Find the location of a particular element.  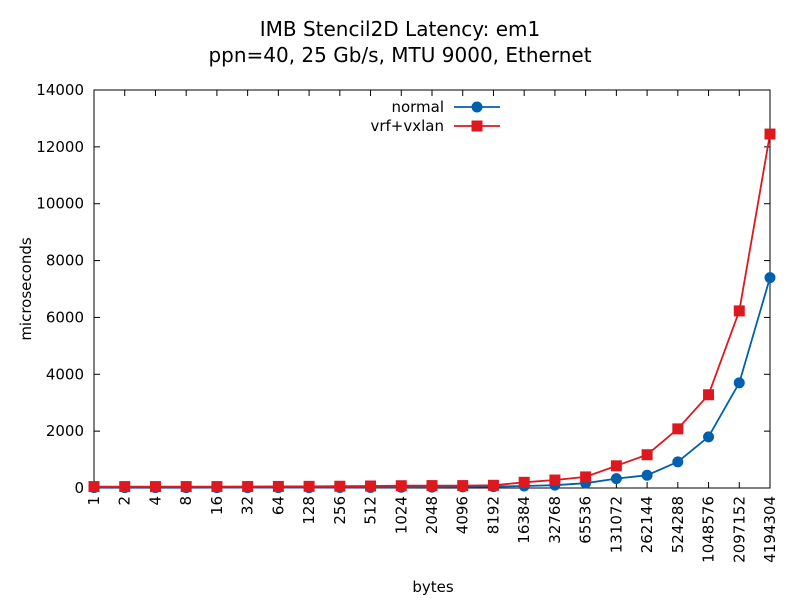

x-tick-label: 8 is located at coordinates (186, 501).